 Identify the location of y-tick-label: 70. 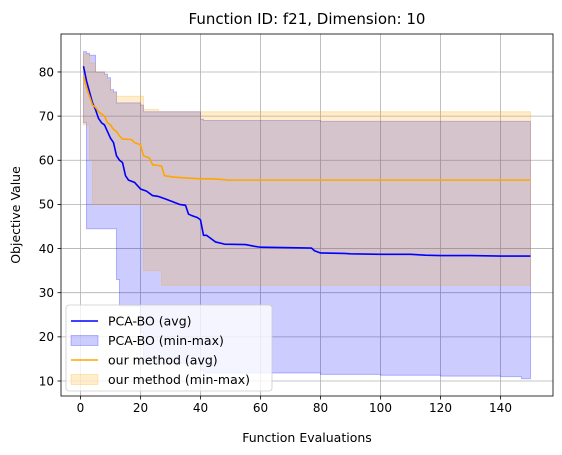
(46, 116).